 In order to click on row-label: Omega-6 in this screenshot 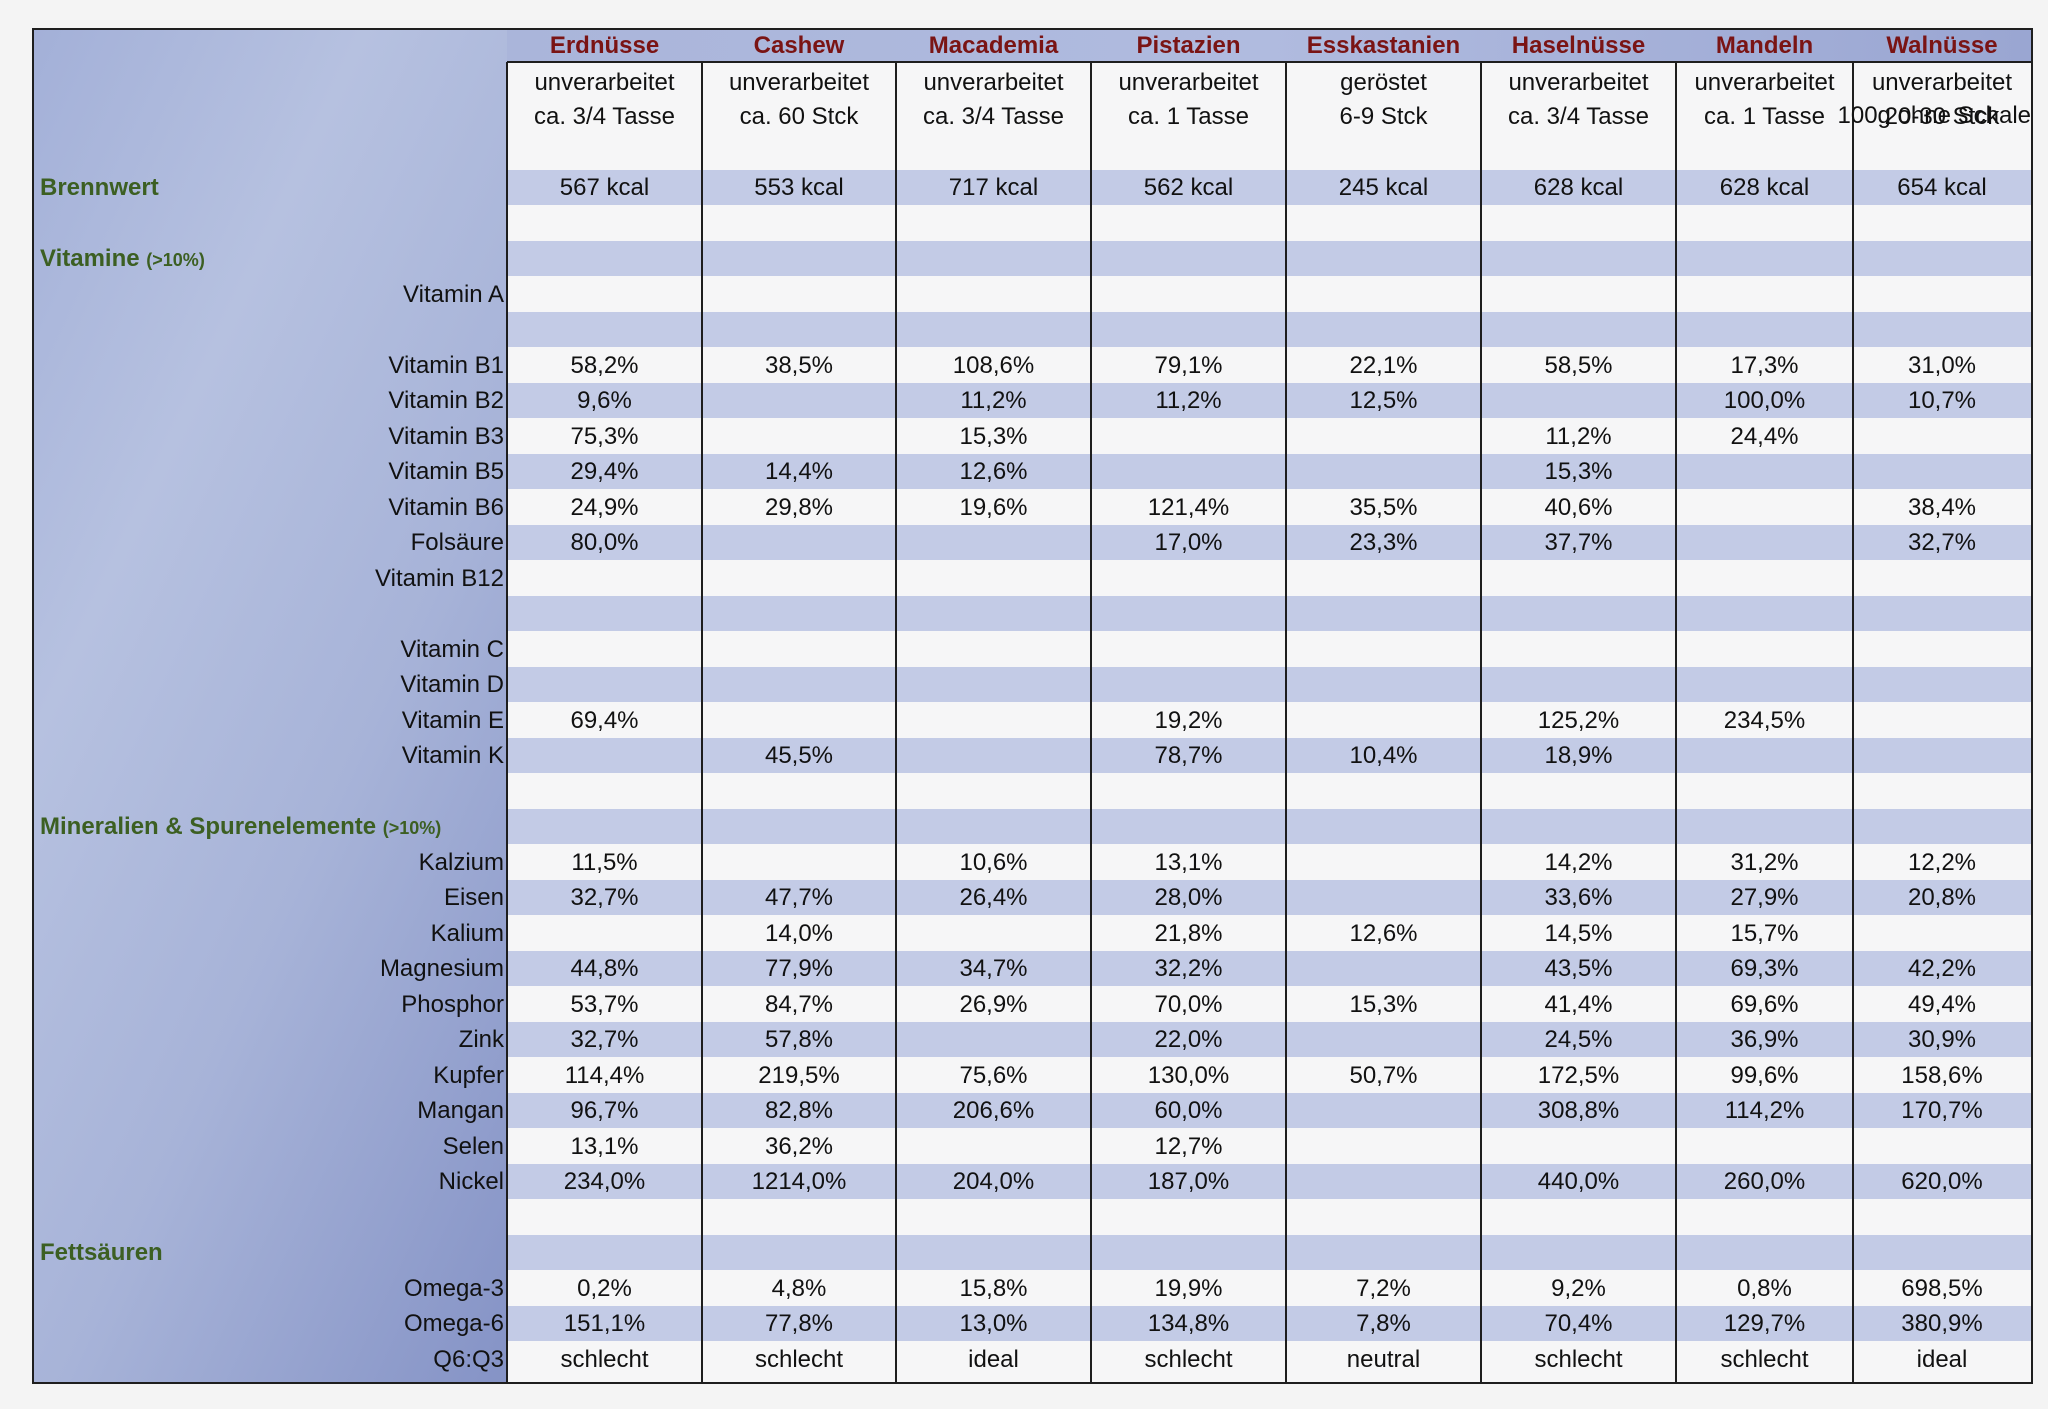, I will do `click(453, 1323)`.